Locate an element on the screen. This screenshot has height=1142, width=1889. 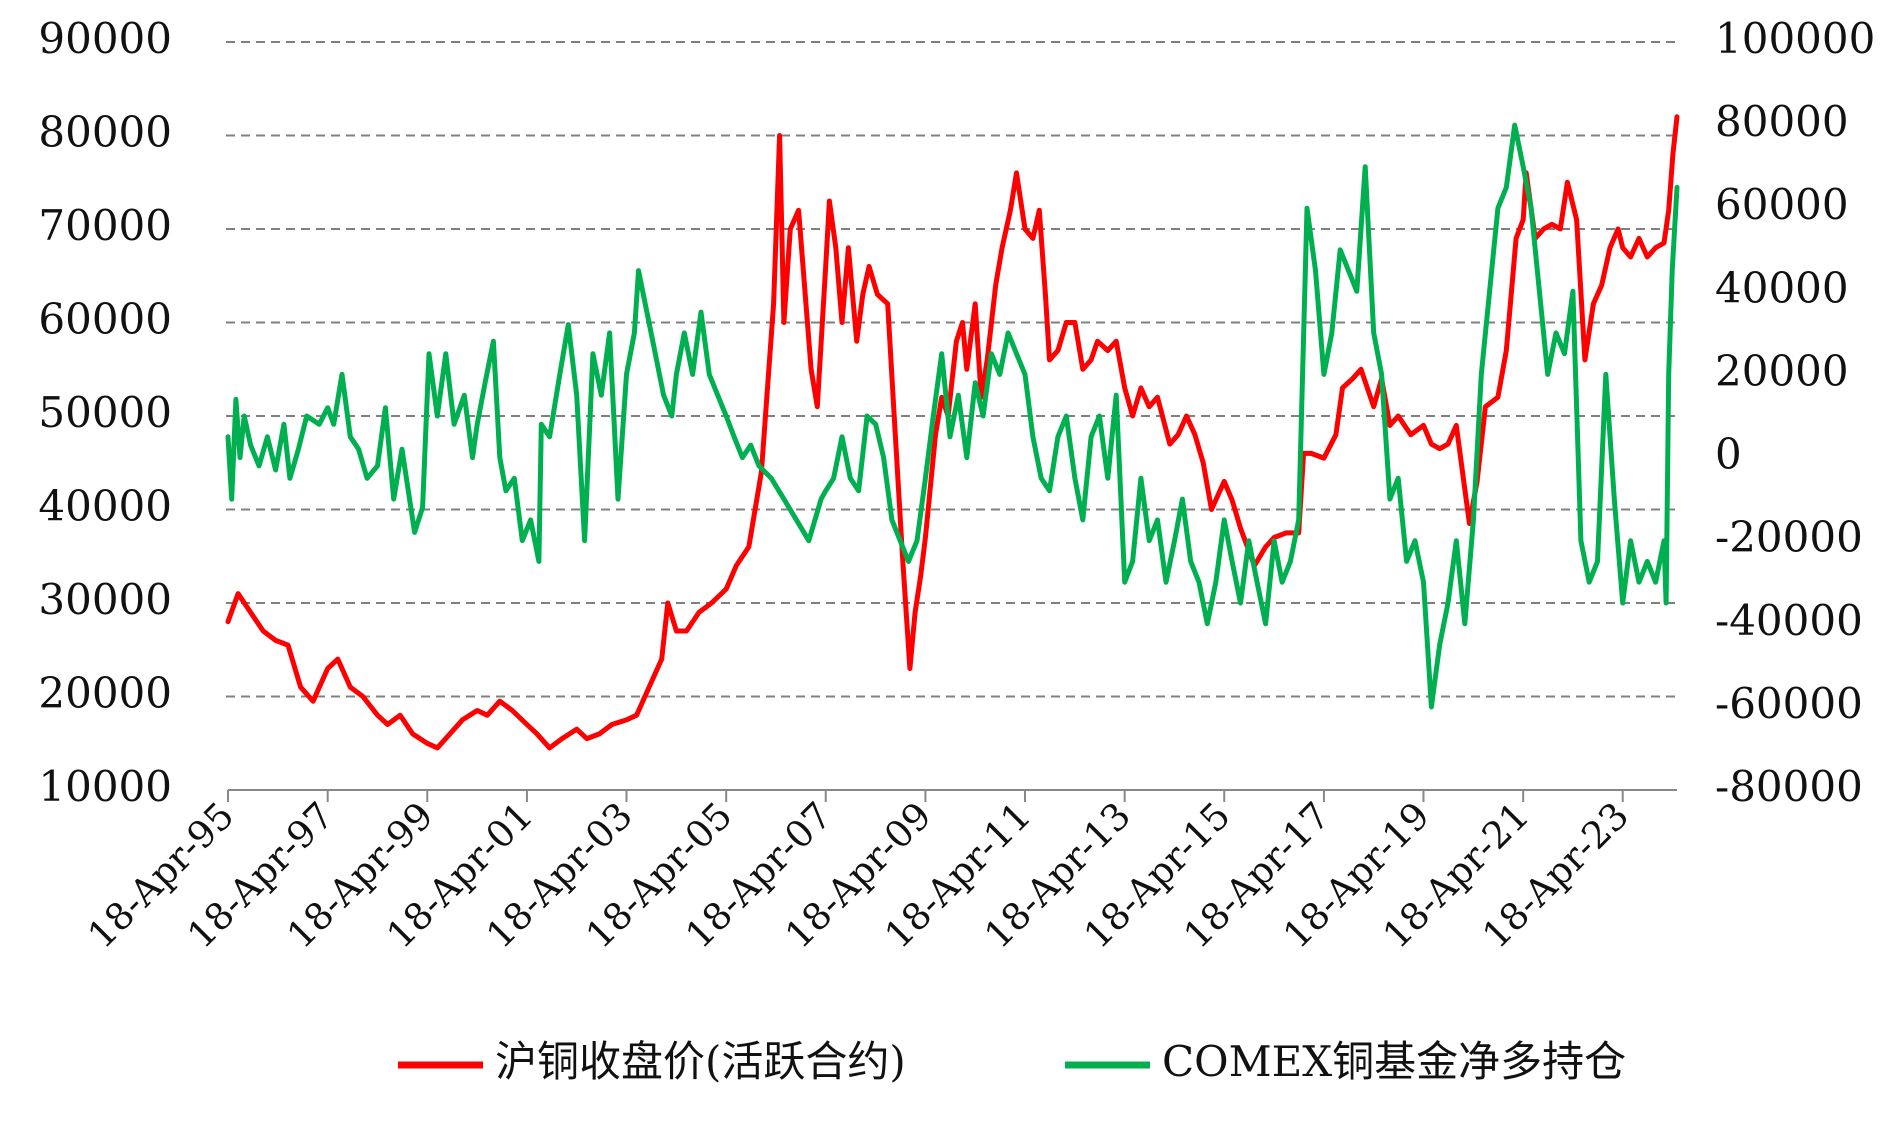
y-left-tick-label: 40000 is located at coordinates (105, 506).